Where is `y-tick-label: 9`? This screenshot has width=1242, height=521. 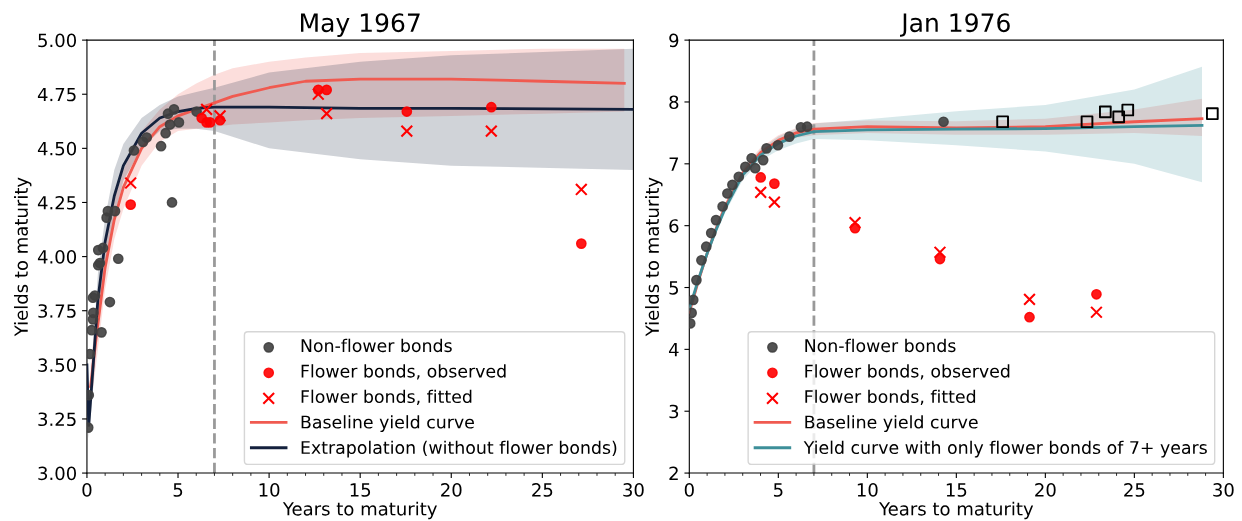 y-tick-label: 9 is located at coordinates (674, 40).